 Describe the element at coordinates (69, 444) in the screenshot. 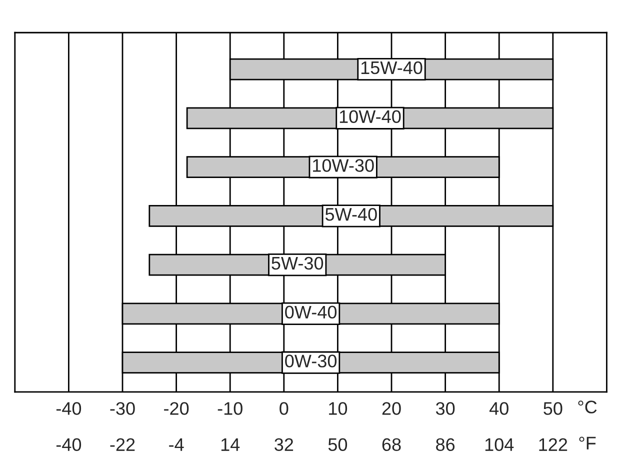

I see `x2-tick-label: -40` at that location.